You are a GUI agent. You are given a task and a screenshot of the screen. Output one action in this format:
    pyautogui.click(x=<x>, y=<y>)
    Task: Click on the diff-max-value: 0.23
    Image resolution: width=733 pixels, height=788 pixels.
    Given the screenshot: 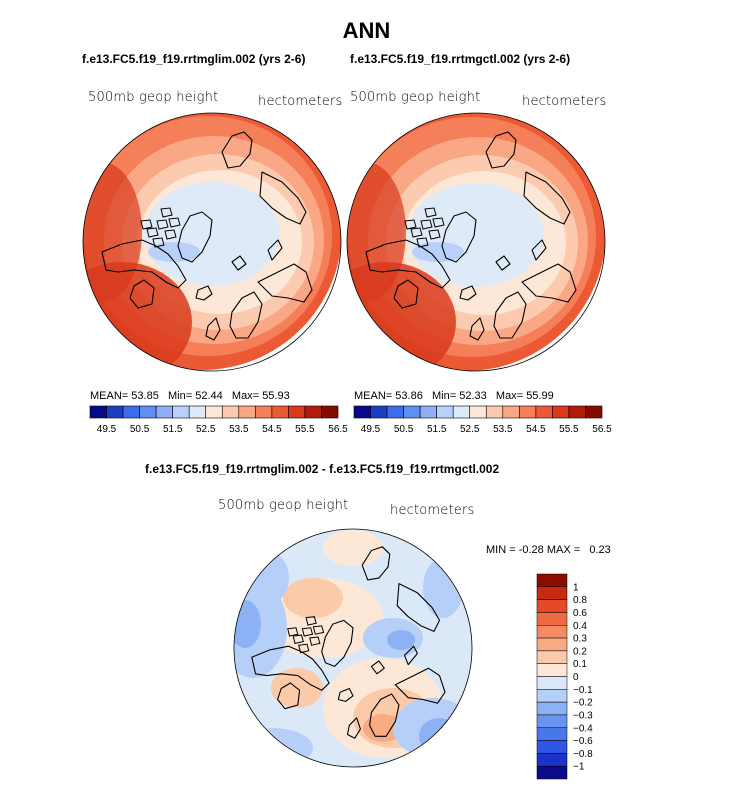 What is the action you would take?
    pyautogui.click(x=600, y=550)
    